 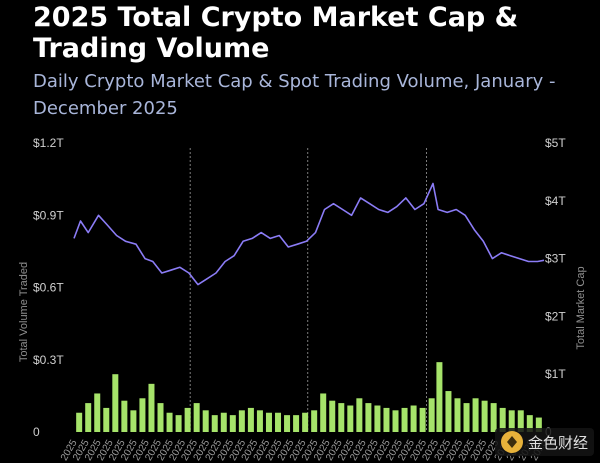 What do you see at coordinates (555, 374) in the screenshot?
I see `y-right-tick-label: $1T` at bounding box center [555, 374].